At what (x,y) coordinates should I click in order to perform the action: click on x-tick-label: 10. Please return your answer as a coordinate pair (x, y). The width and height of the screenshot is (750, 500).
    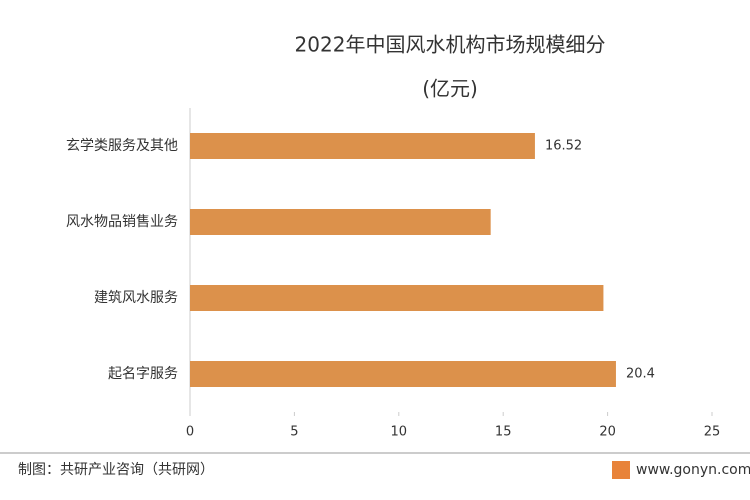
    Looking at the image, I should click on (399, 432).